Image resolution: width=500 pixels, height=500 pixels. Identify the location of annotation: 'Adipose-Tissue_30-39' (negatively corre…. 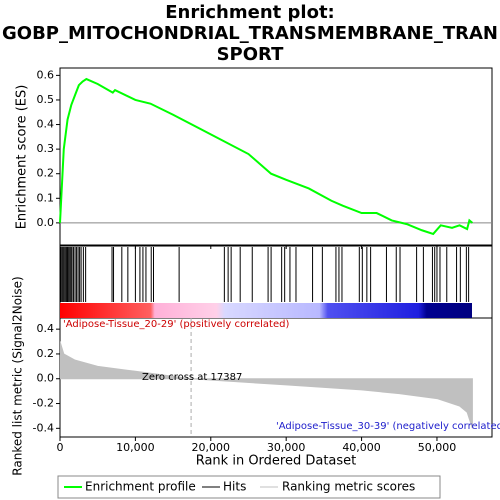
(388, 426).